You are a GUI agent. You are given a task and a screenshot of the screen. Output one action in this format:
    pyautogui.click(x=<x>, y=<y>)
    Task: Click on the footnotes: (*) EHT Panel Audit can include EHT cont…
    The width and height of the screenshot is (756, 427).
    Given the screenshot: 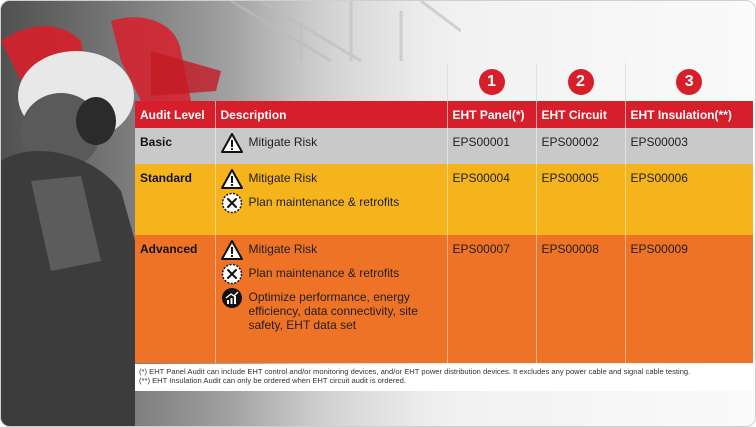 What is the action you would take?
    pyautogui.click(x=444, y=377)
    